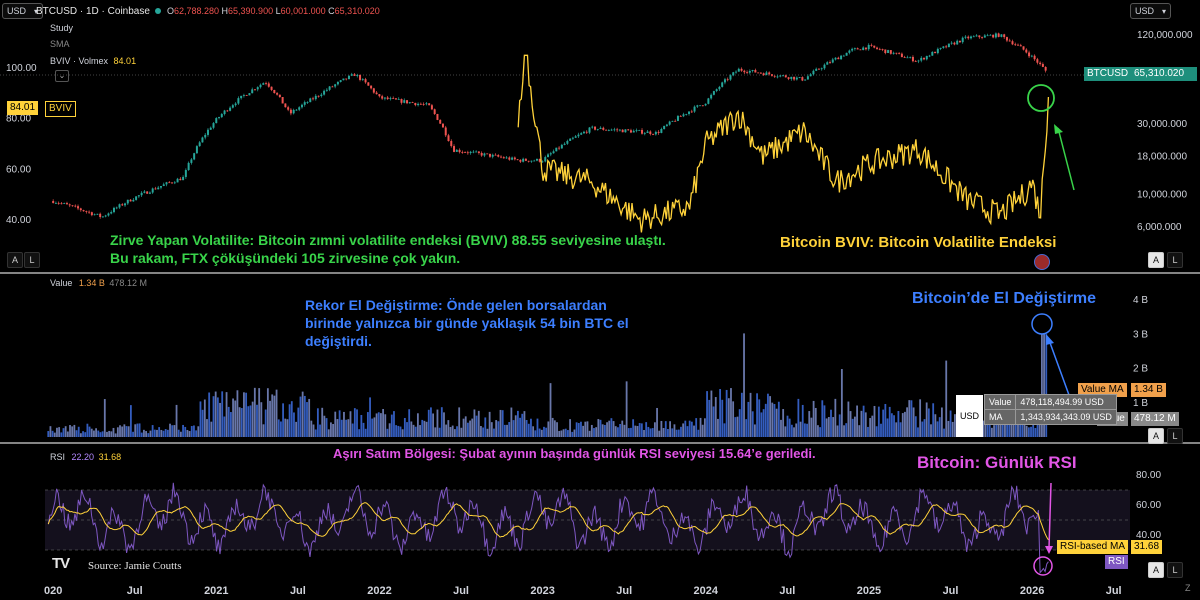 The image size is (1200, 600). What do you see at coordinates (1156, 570) in the screenshot?
I see `auto-scale-rsi-button: A` at bounding box center [1156, 570].